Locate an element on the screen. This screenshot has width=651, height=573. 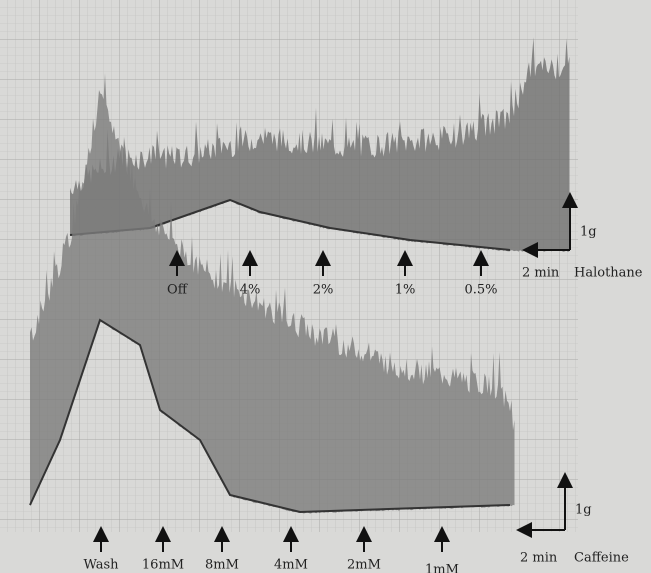
marker-label: 1% is located at coordinates (405, 290).